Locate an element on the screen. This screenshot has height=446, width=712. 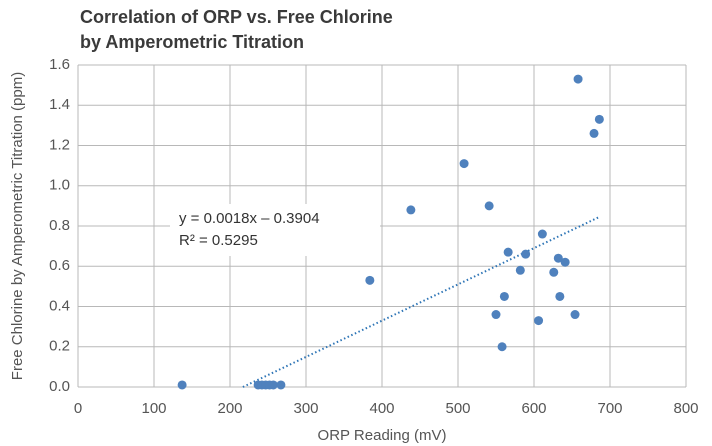
y-tick-label: 1.4 is located at coordinates (59, 104).